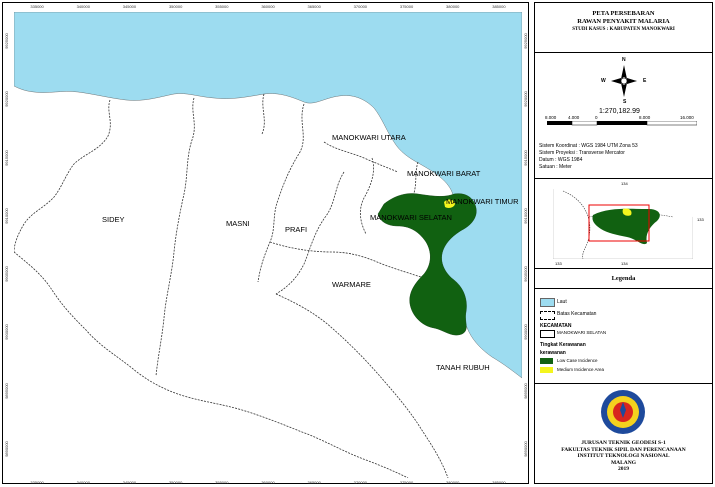  What do you see at coordinates (463, 367) in the screenshot?
I see `label-tanah-rubuh: TANAH RUBUH` at bounding box center [463, 367].